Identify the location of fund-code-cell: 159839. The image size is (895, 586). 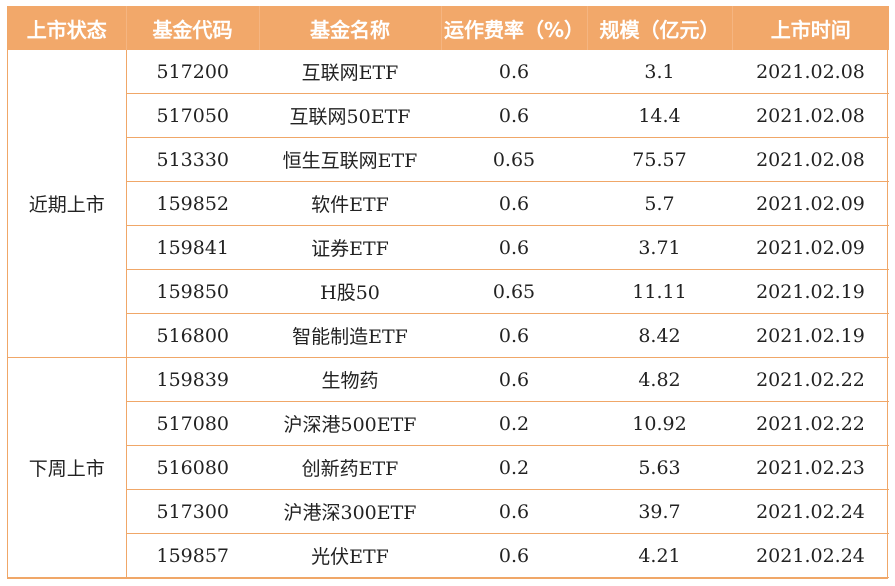
(192, 379).